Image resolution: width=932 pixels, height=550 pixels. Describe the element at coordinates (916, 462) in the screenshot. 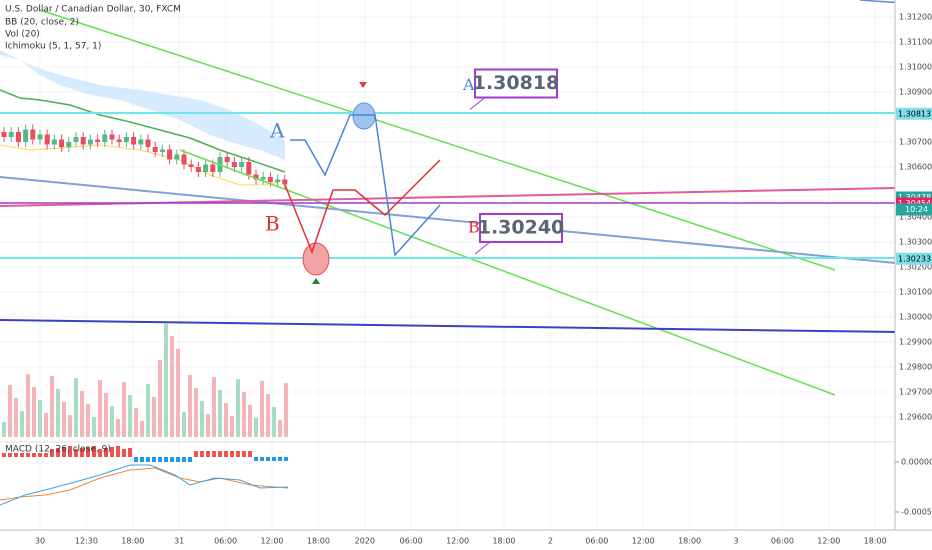

I see `y-tick-label: 0.00000` at that location.